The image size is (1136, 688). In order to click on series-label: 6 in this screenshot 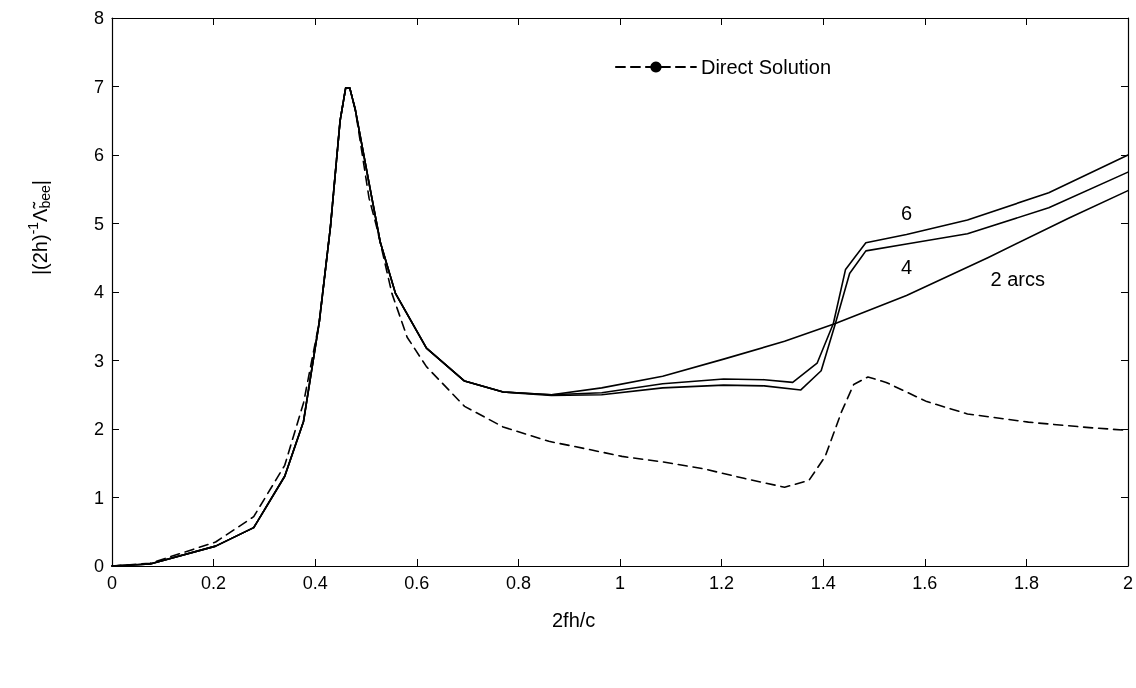, I will do `click(906, 213)`.